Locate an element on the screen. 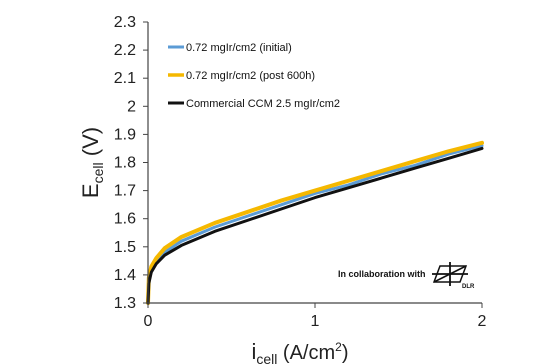  y-tick-label: 1.4 is located at coordinates (125, 275).